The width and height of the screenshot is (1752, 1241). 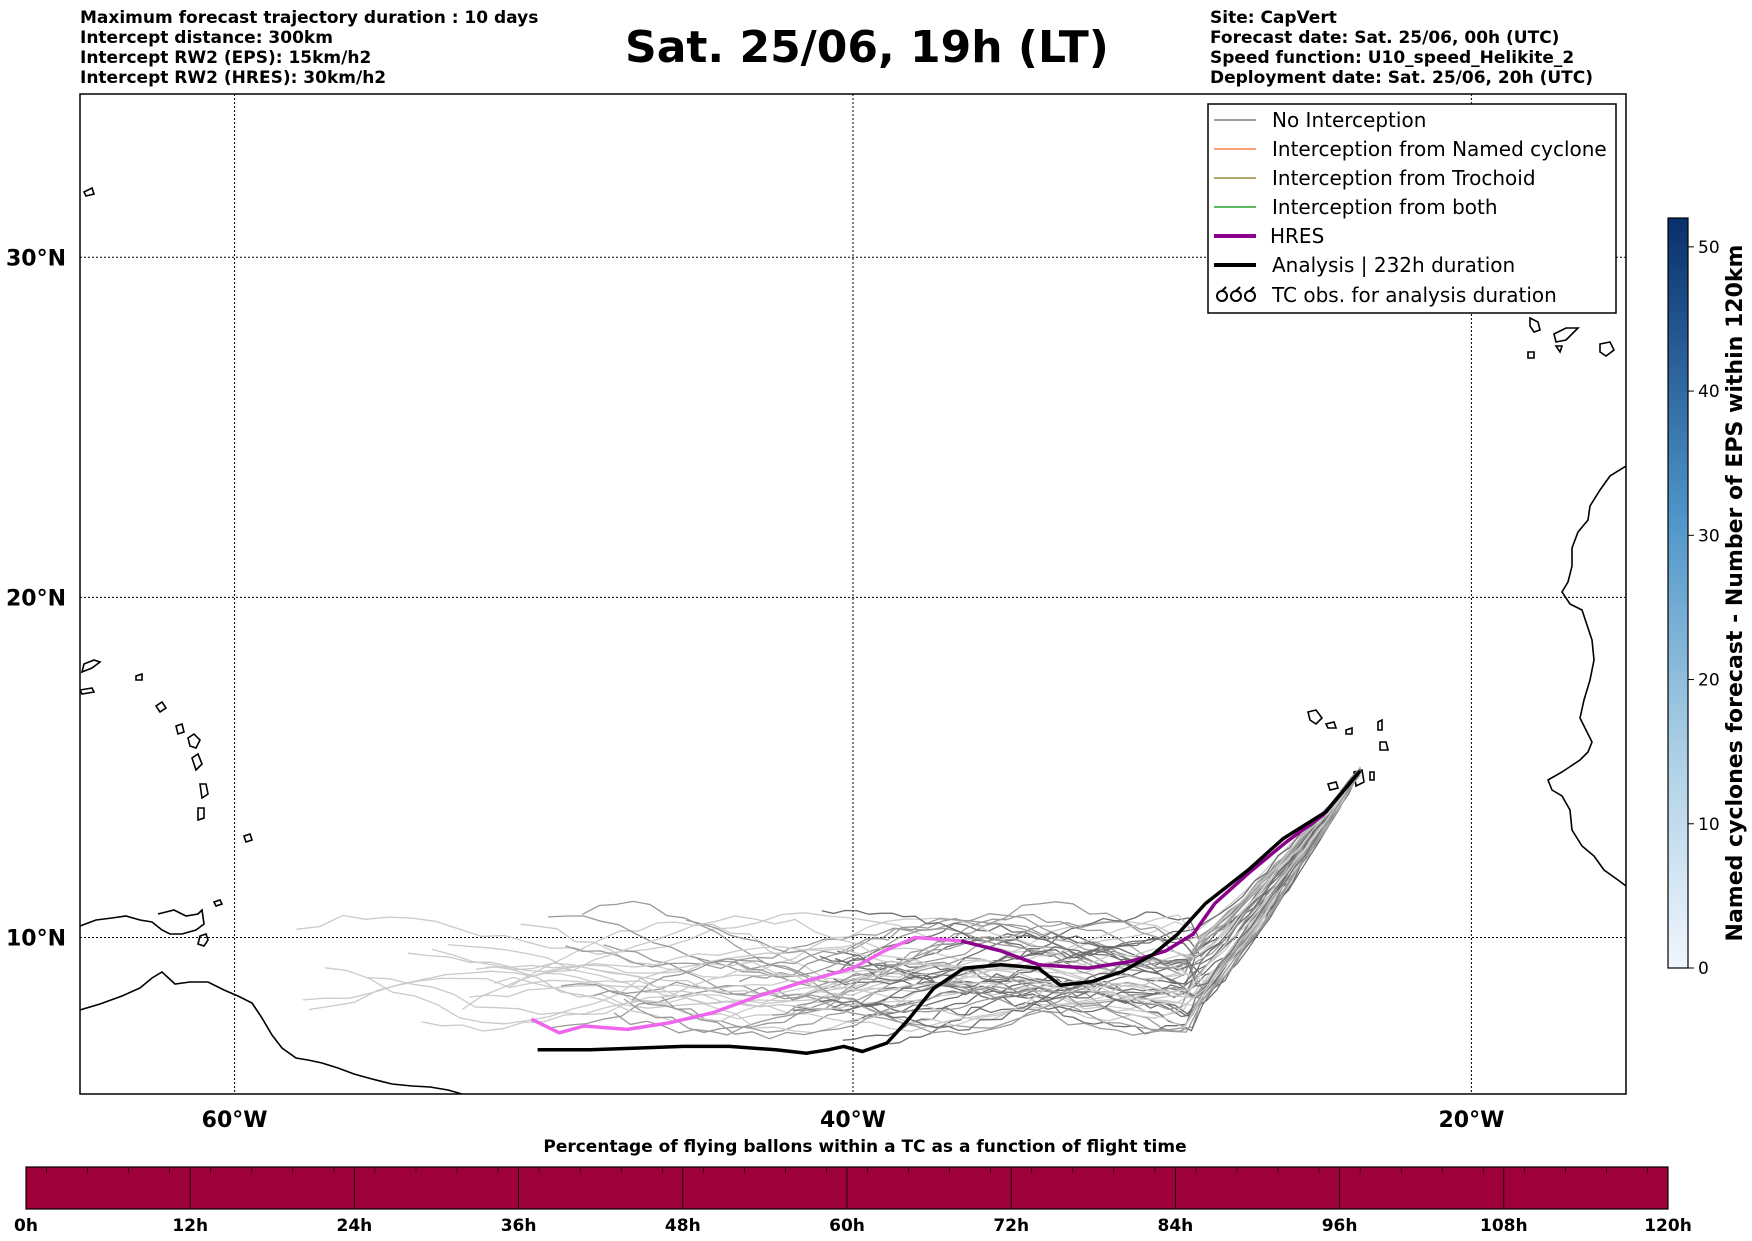 What do you see at coordinates (194, 740) in the screenshot?
I see `island-guadeloupe` at bounding box center [194, 740].